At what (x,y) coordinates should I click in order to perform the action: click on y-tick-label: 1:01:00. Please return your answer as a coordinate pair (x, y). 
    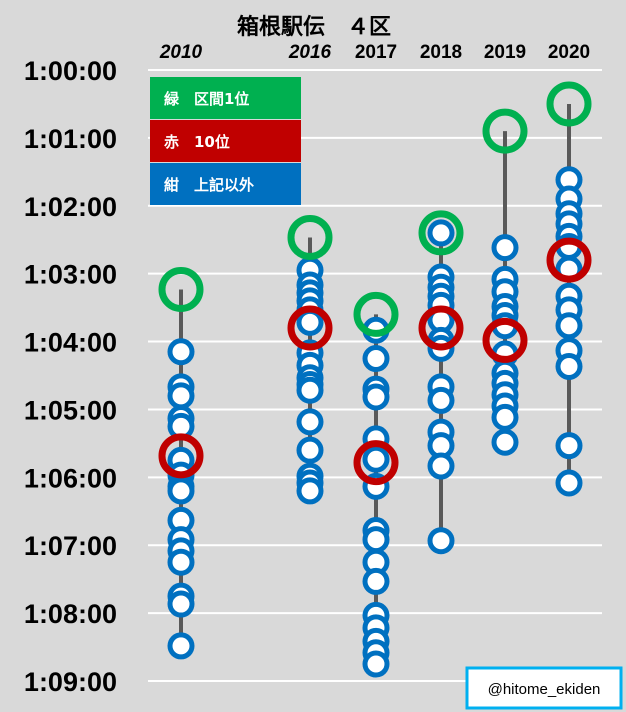
    Looking at the image, I should click on (70, 139).